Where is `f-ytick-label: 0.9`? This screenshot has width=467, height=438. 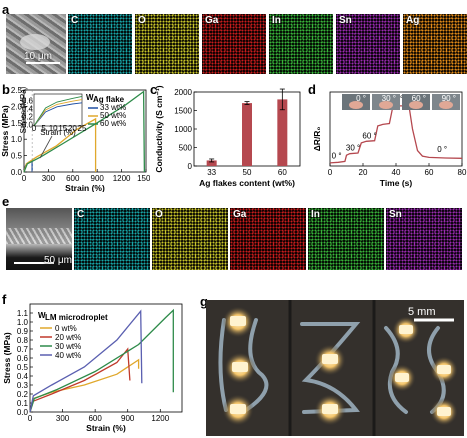 f-ytick-label: 0.9 is located at coordinates (23, 331).